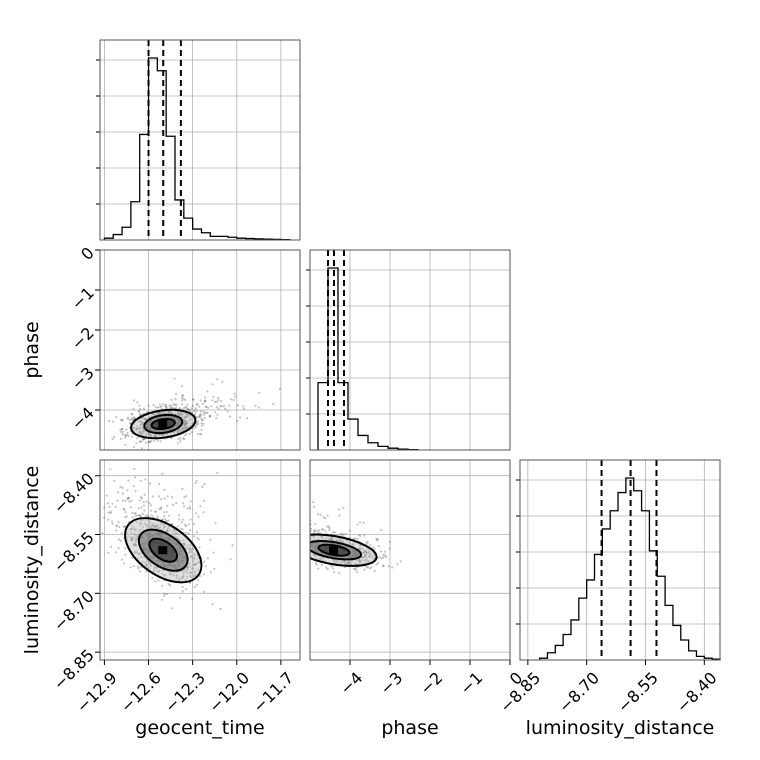 This screenshot has height=760, width=760. Describe the element at coordinates (74, 611) in the screenshot. I see `y-tick-label: −8.70` at that location.